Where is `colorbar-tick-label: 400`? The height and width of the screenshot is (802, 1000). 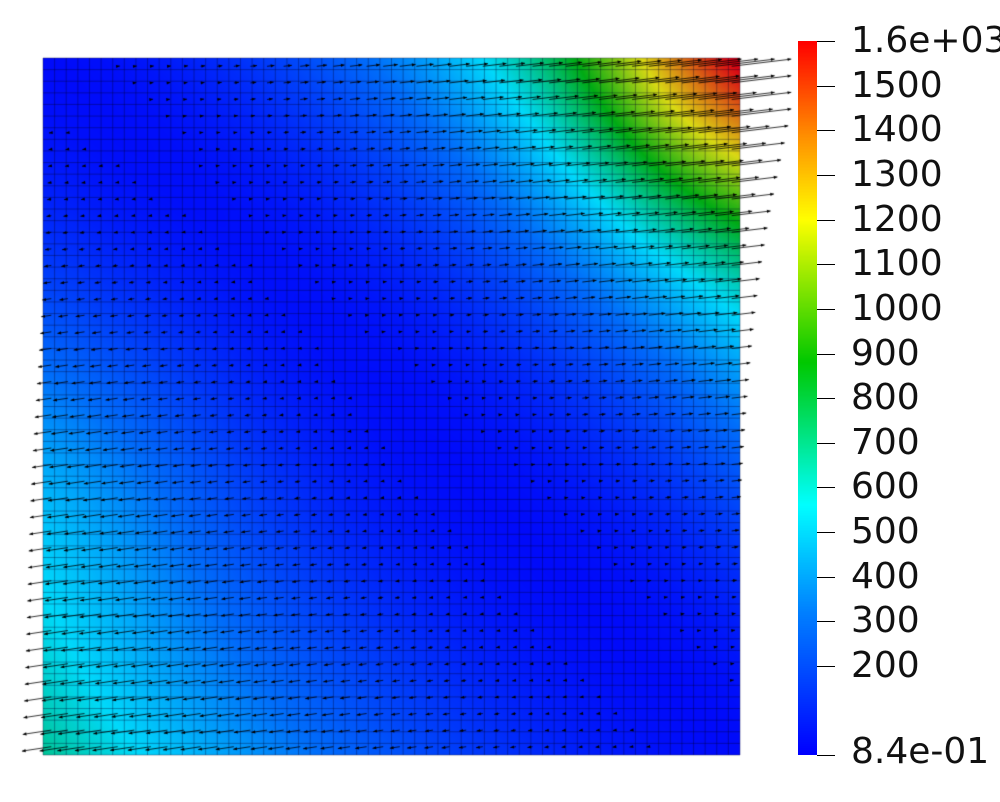 colorbar-tick-label: 400 is located at coordinates (885, 576).